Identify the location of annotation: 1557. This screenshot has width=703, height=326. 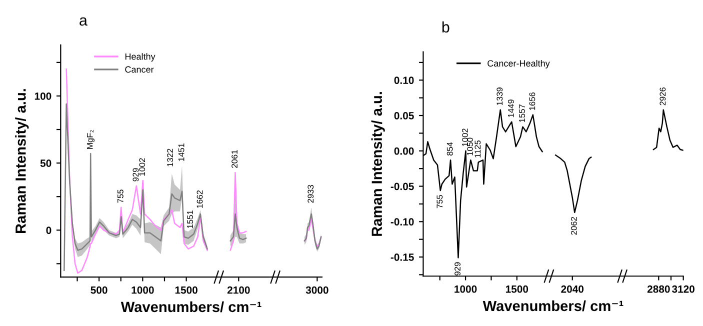
(522, 113).